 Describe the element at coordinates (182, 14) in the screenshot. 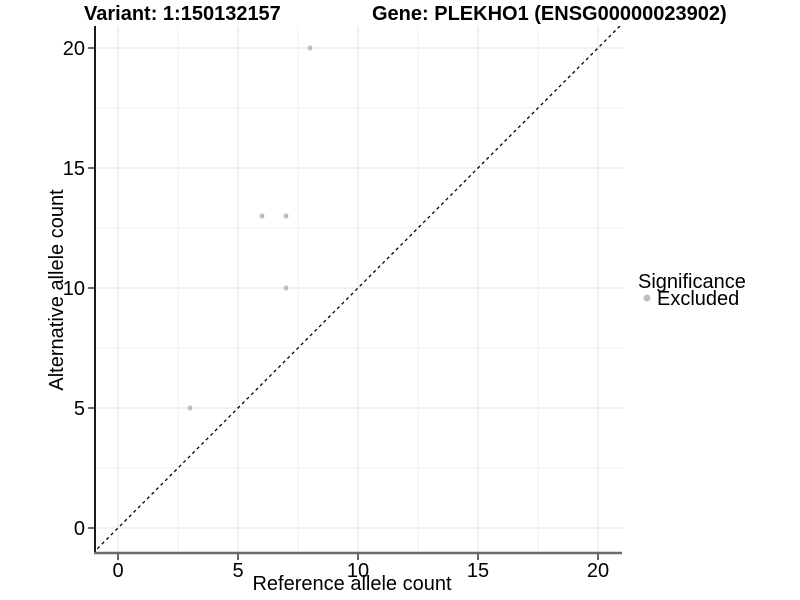

I see `plot-title-variant: Variant: 1:150132157` at that location.